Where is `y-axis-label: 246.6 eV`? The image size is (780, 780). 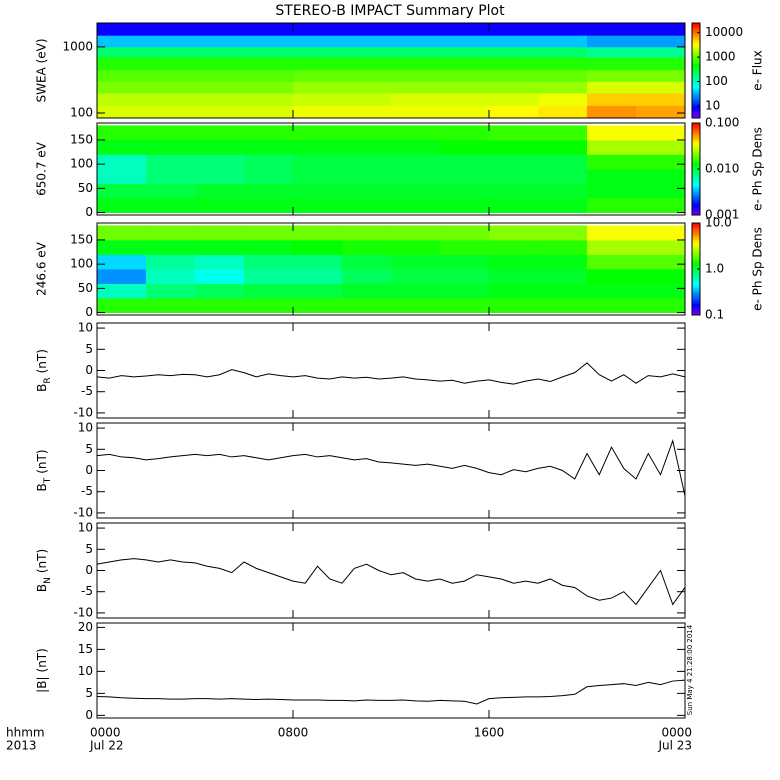
y-axis-label: 246.6 eV is located at coordinates (42, 268).